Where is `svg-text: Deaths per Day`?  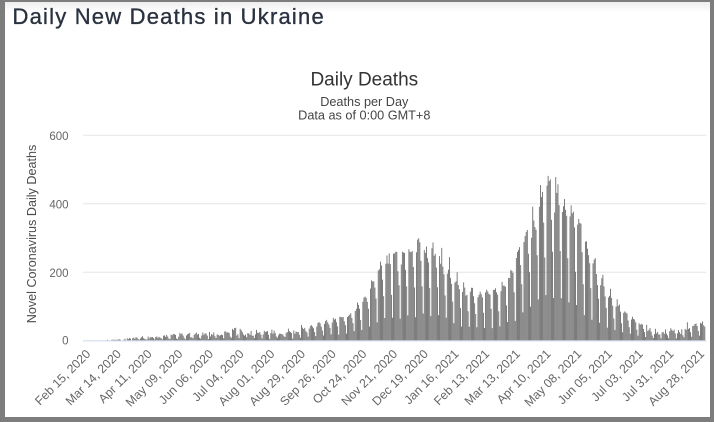 svg-text: Deaths per Day is located at coordinates (364, 102).